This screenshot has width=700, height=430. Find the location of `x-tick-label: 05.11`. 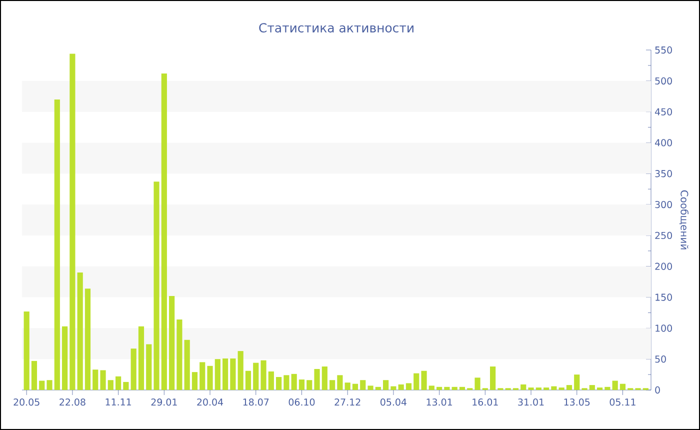

x-tick-label: 05.11 is located at coordinates (623, 402).